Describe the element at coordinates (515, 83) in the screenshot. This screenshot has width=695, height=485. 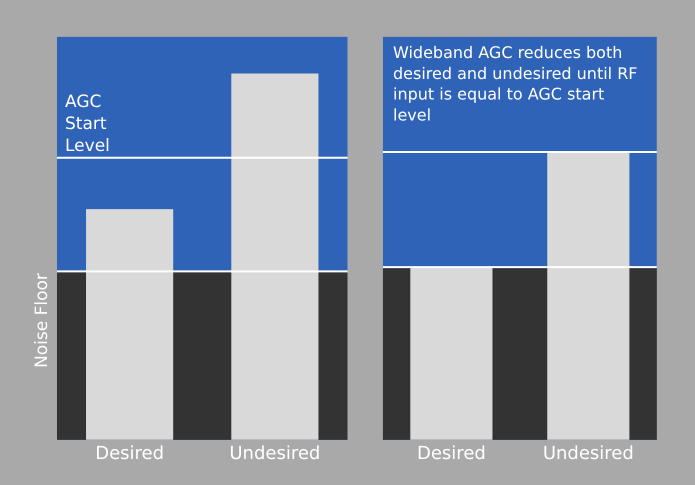
I see `text: Wideband AGC reduces both desired and undesired until RF input is equal to AGC start level` at that location.